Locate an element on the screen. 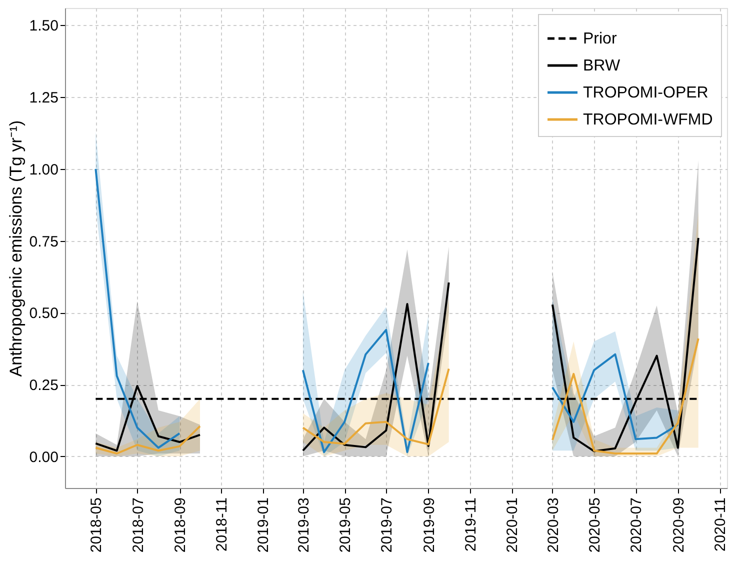 The width and height of the screenshot is (752, 575). legend-label: Prior is located at coordinates (600, 39).